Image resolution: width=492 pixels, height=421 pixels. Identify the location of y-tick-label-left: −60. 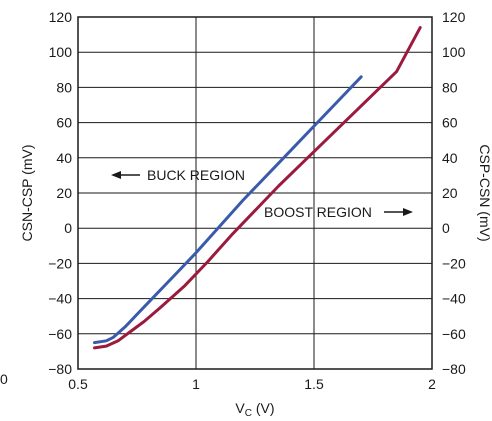
(60, 334).